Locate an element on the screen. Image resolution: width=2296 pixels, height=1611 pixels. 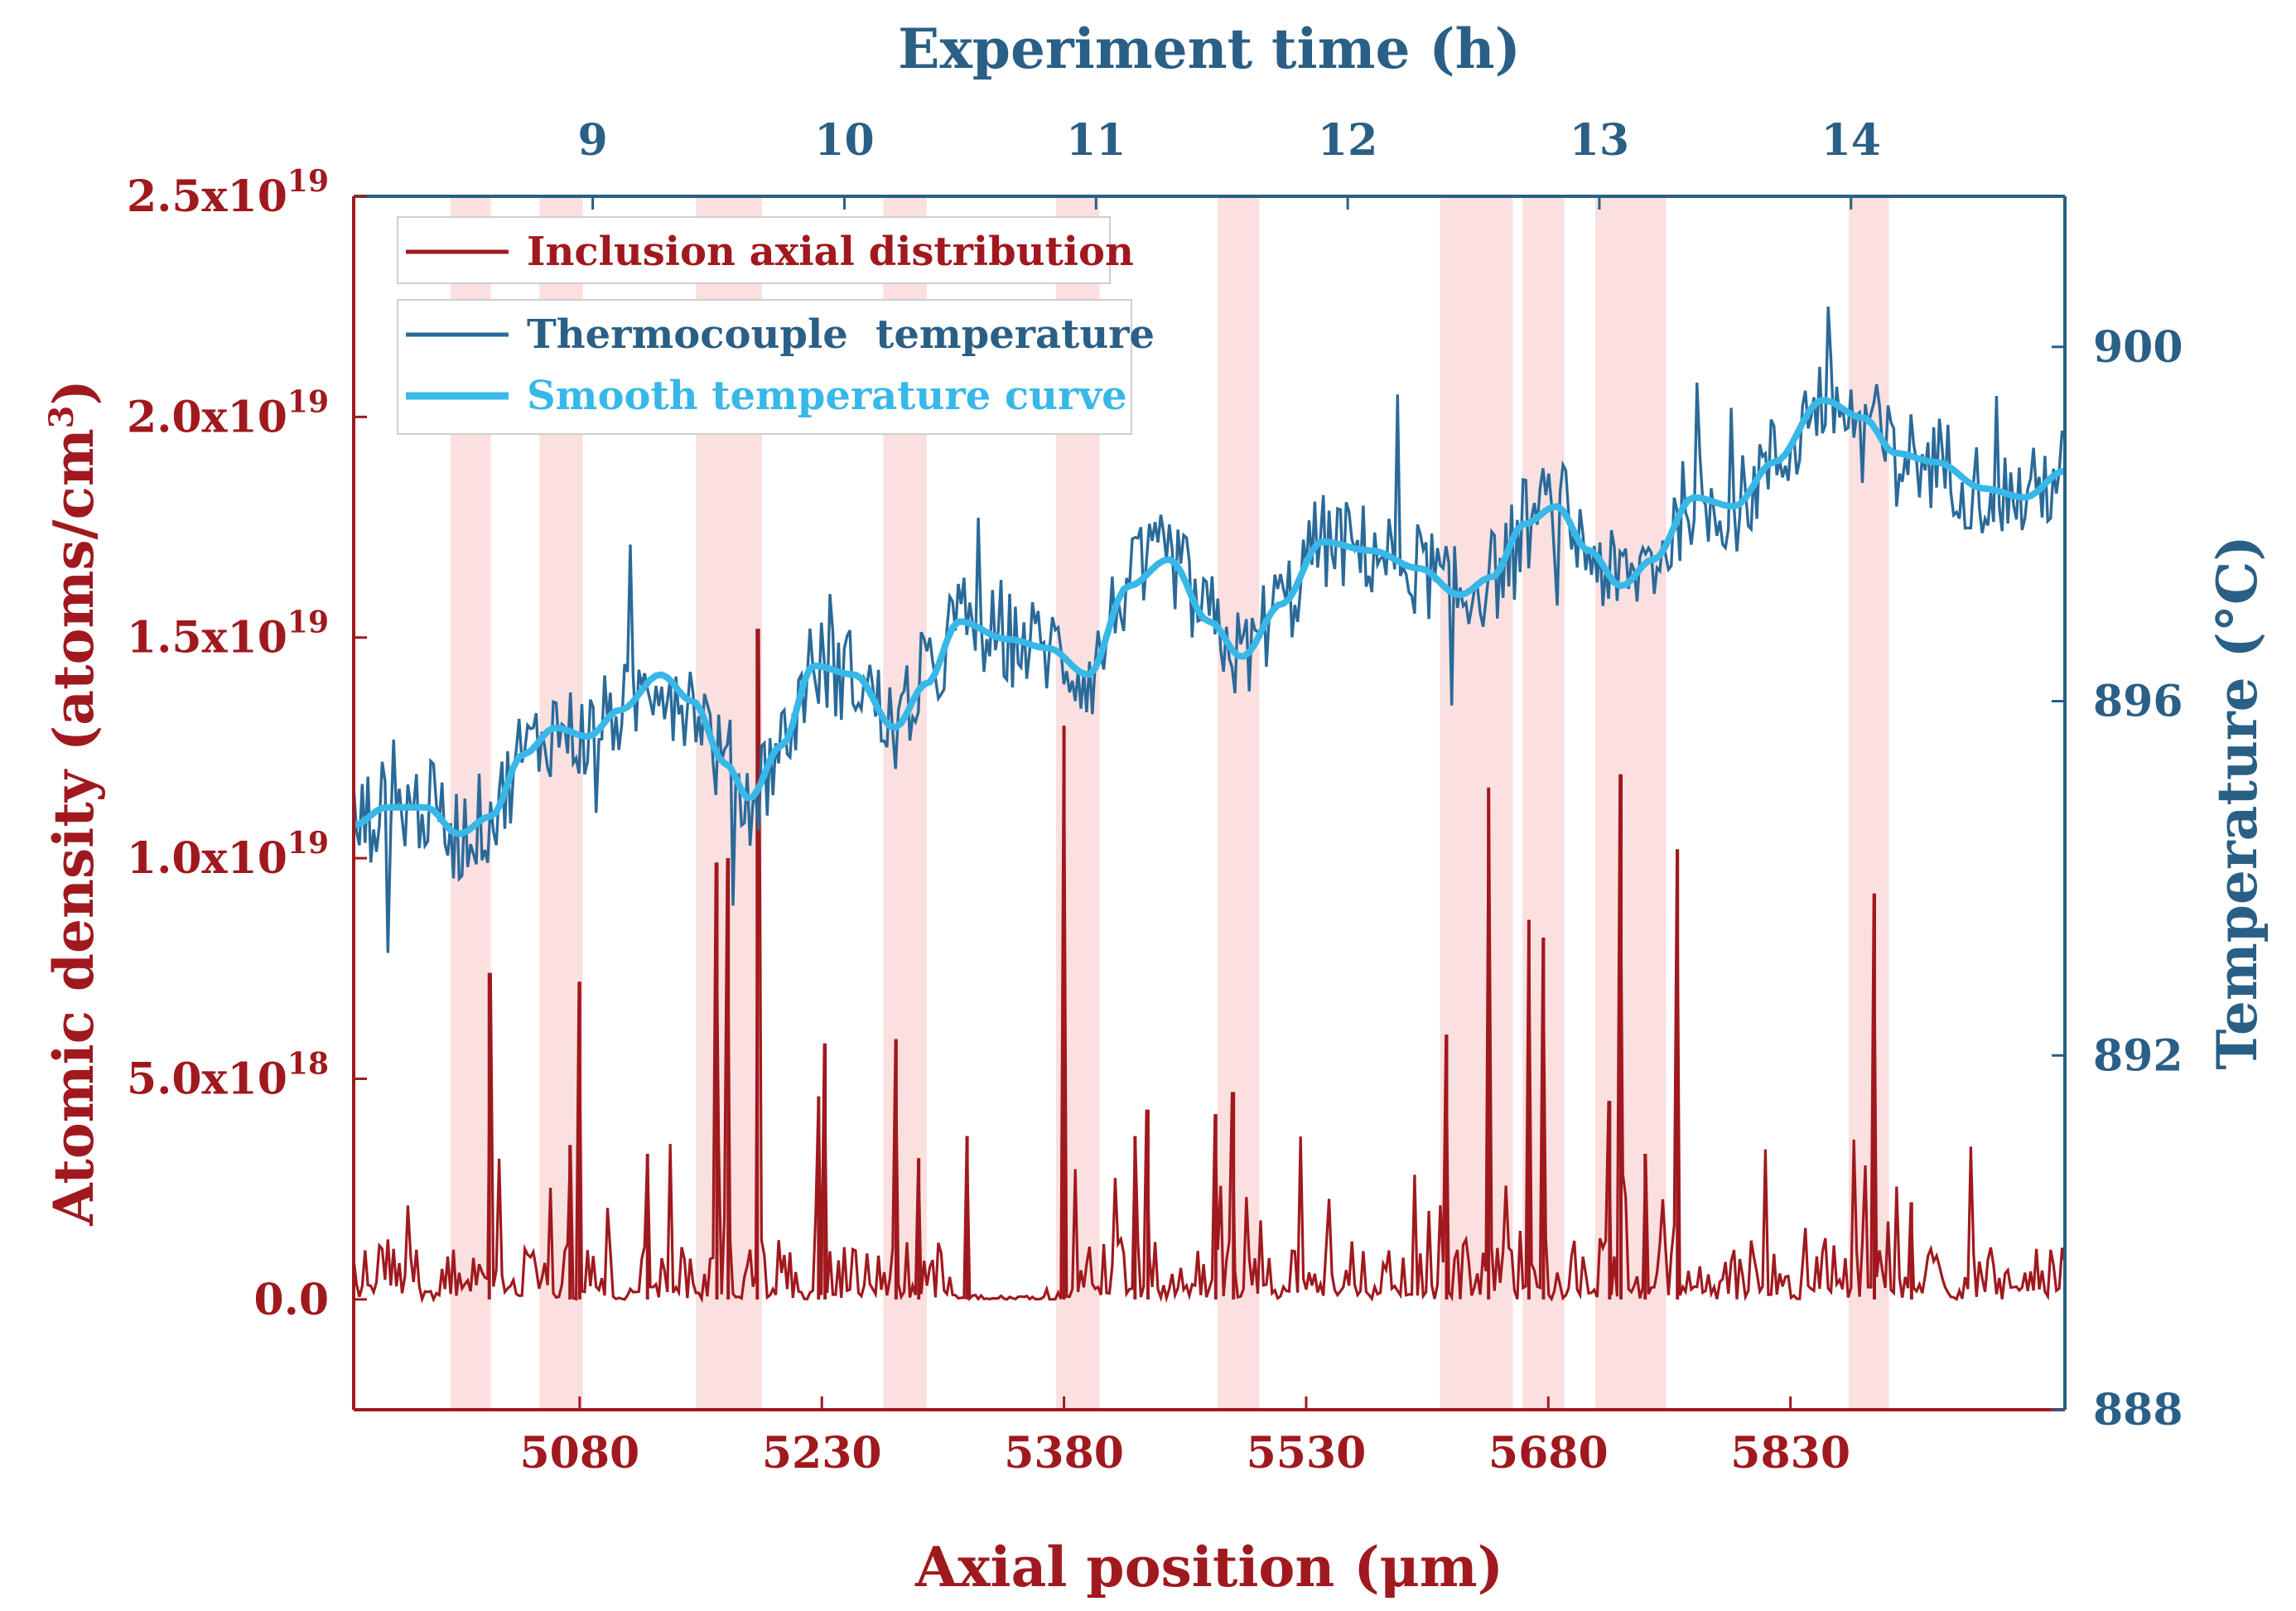
y-right-tick-label-2: 896 is located at coordinates (2138, 702).